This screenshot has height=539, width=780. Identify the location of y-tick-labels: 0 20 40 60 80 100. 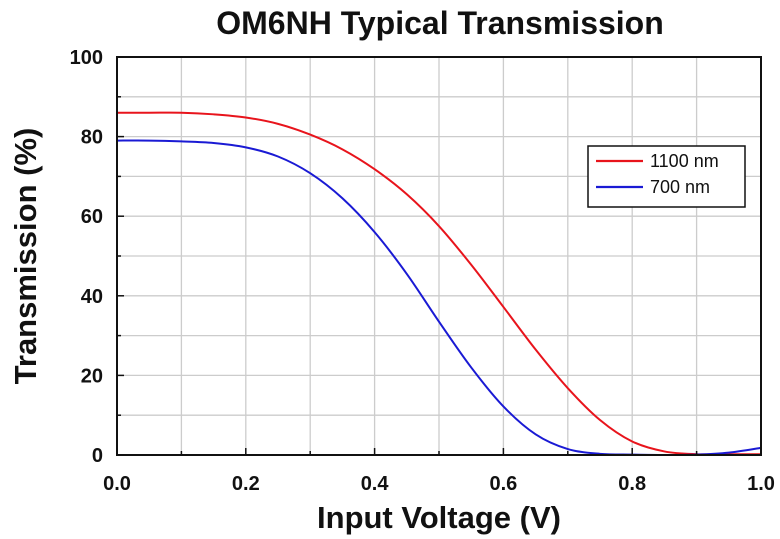
(86, 257).